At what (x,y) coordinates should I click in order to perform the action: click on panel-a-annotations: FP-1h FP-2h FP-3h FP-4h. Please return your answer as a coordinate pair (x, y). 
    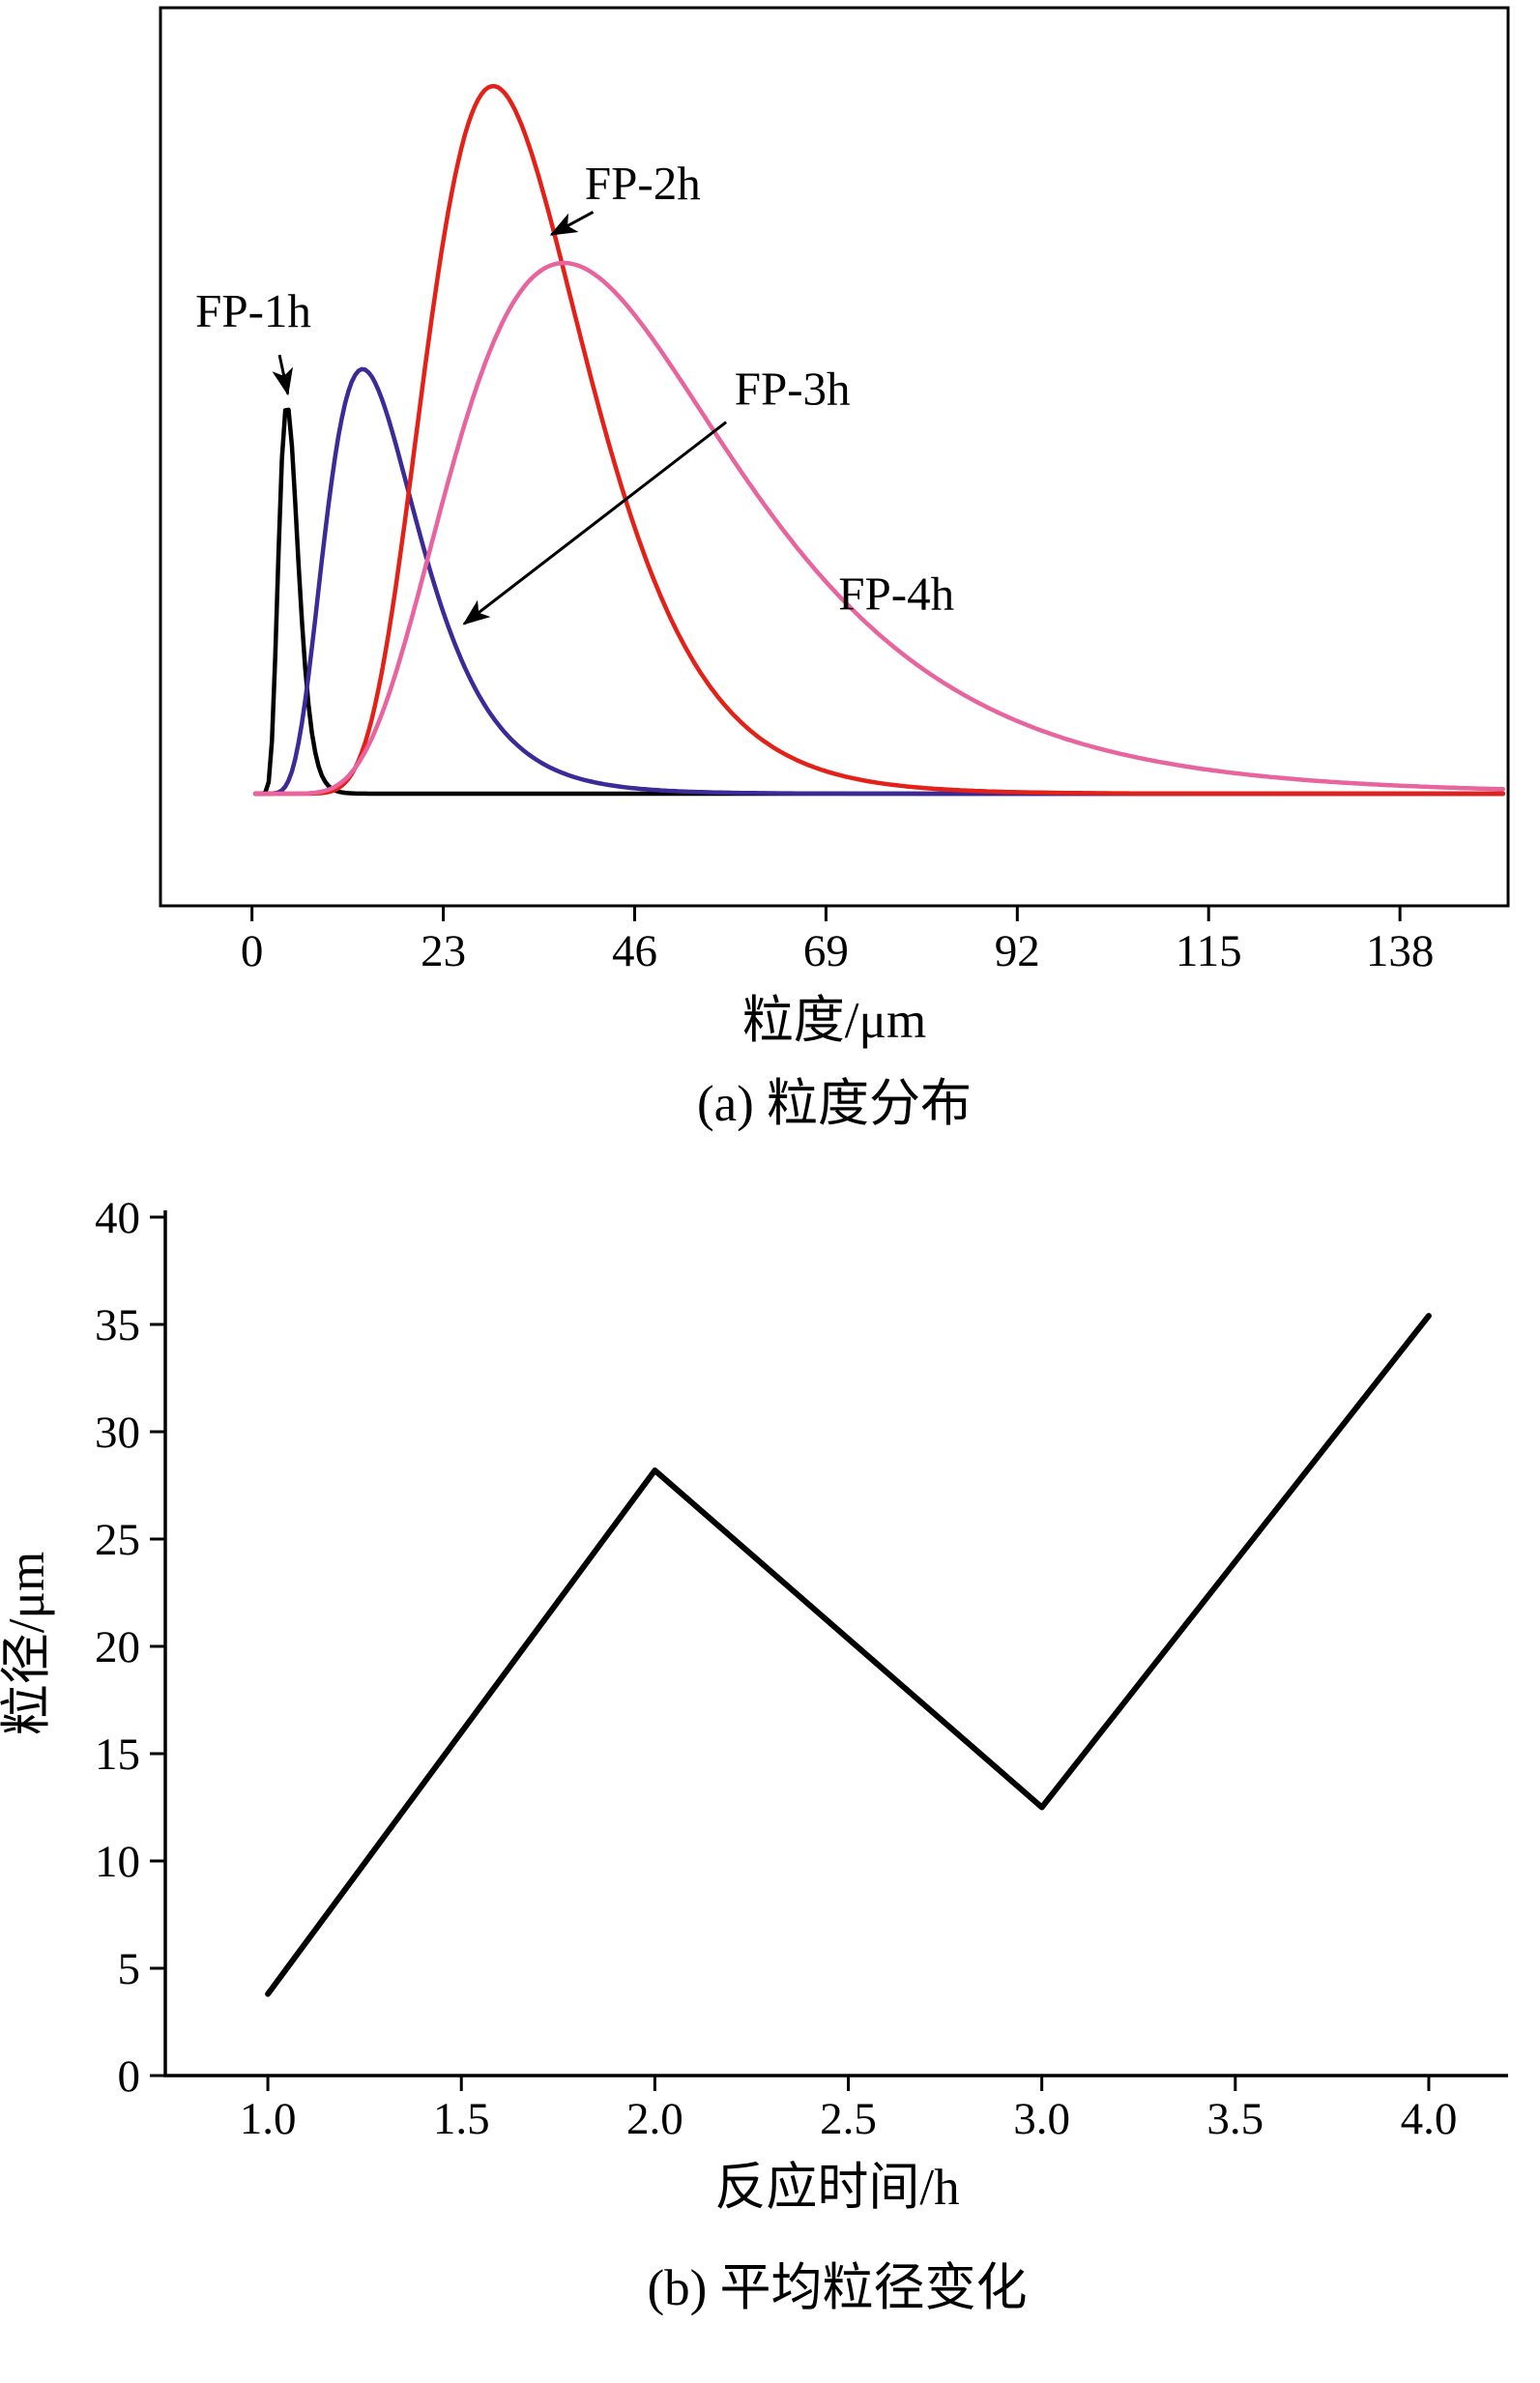
    Looking at the image, I should click on (574, 391).